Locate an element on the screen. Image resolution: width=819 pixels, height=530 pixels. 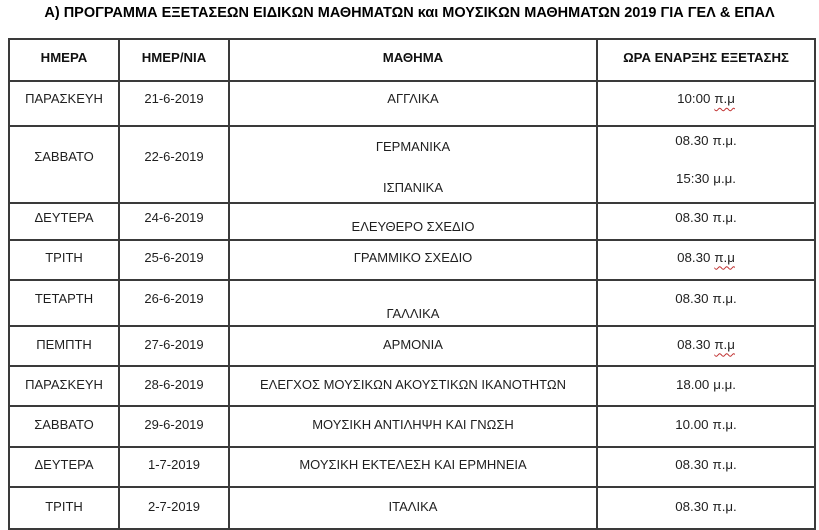
day-cell: ΤΡΙΤΗ is located at coordinates (64, 260).